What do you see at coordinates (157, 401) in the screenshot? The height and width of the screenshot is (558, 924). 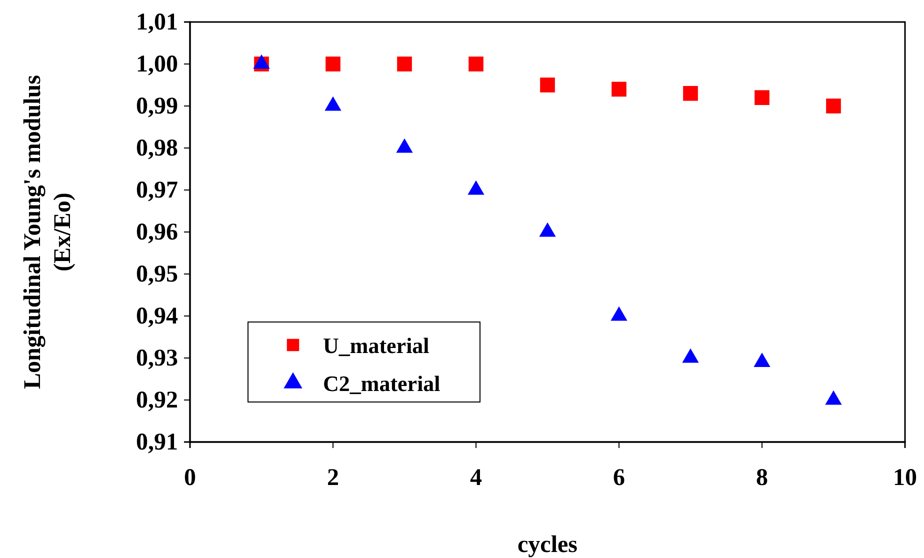 I see `y-tick-label: 0,92` at bounding box center [157, 401].